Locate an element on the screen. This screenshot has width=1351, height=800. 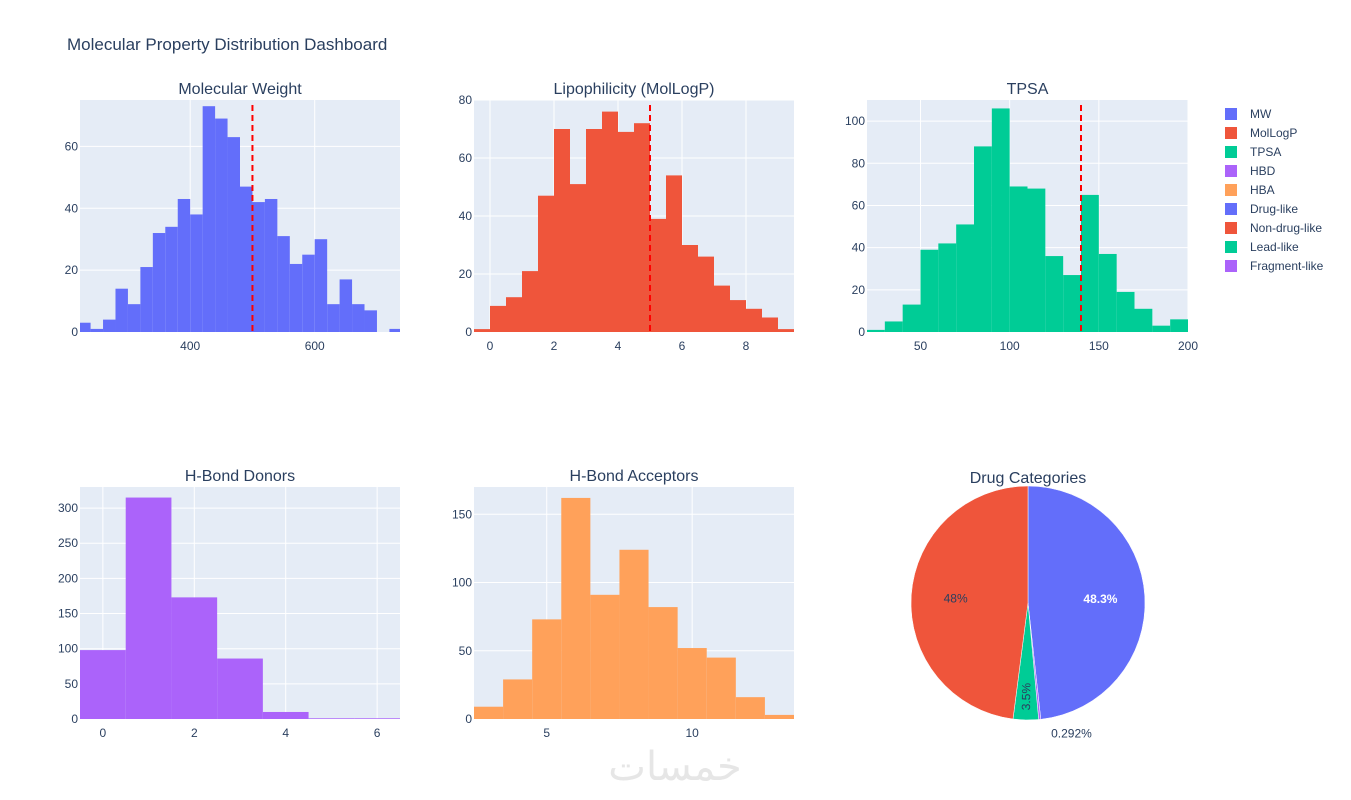
mw-bars is located at coordinates (240, 219).